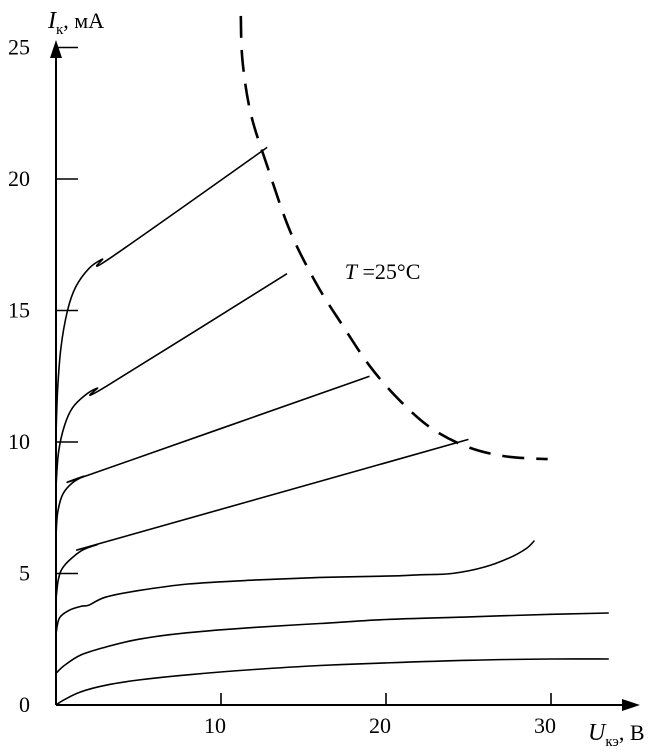 The image size is (664, 753). I want to click on temperature-annotation: T =25°C, so click(383, 271).